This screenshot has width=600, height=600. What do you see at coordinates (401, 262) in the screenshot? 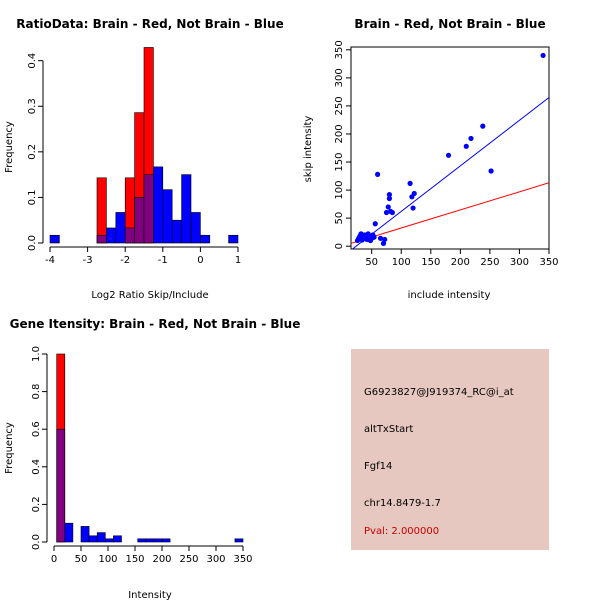
I see `chart2-x-tick-label: 100` at bounding box center [401, 262].